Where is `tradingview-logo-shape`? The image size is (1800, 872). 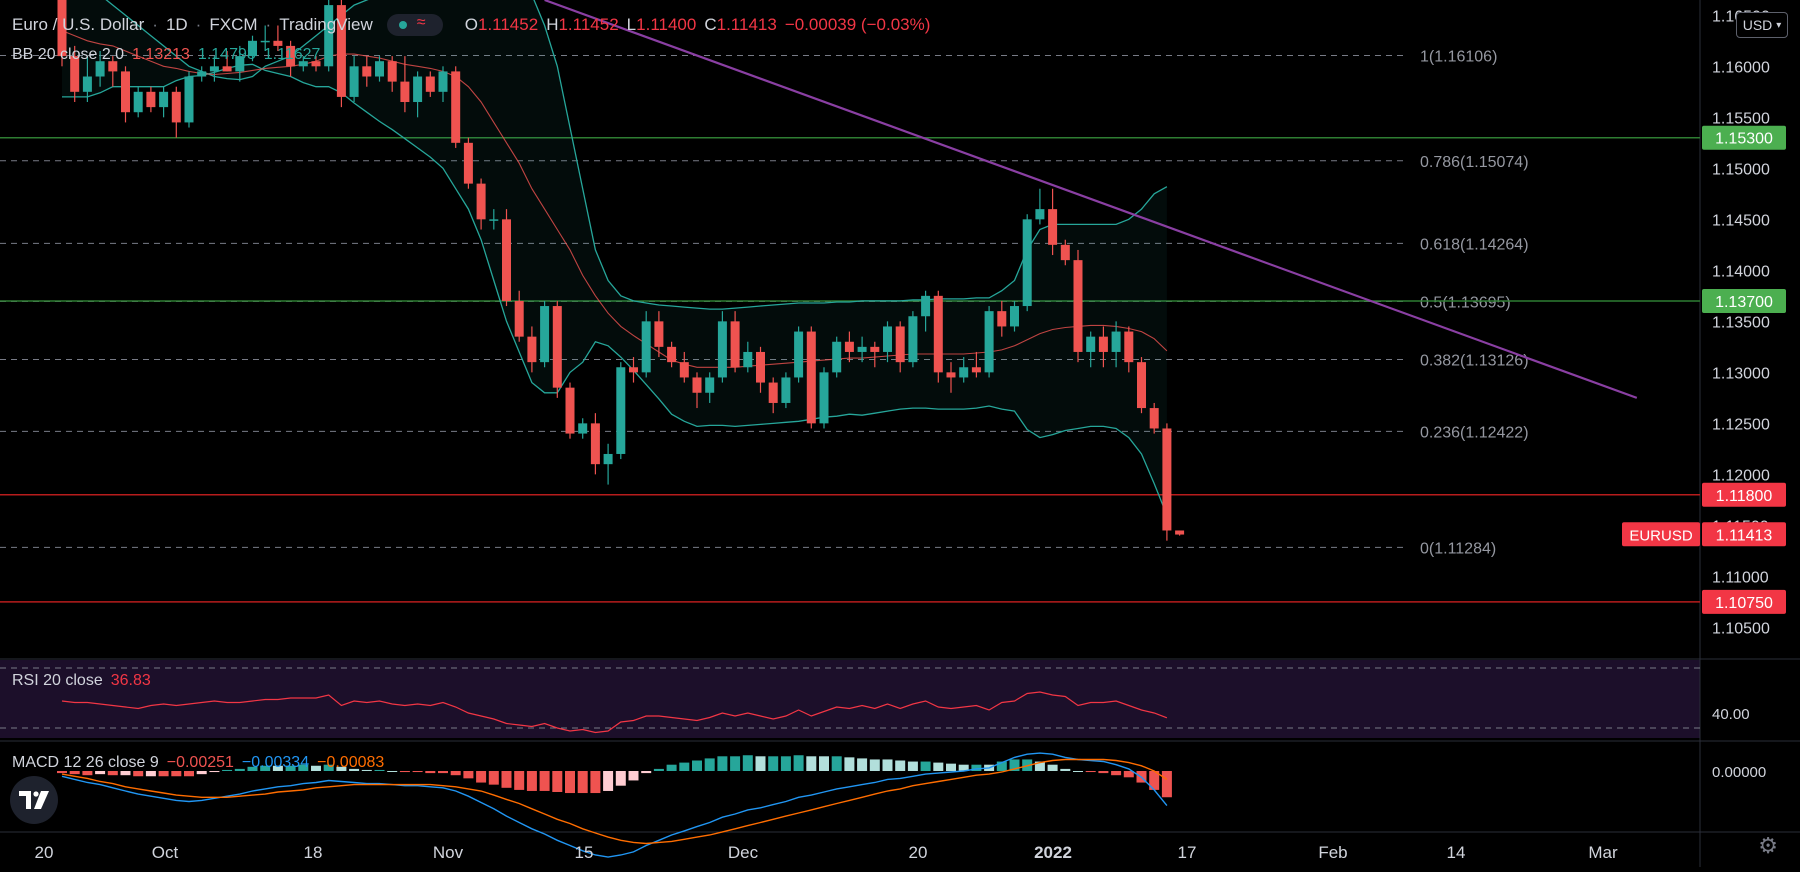 tradingview-logo-shape is located at coordinates (34, 800).